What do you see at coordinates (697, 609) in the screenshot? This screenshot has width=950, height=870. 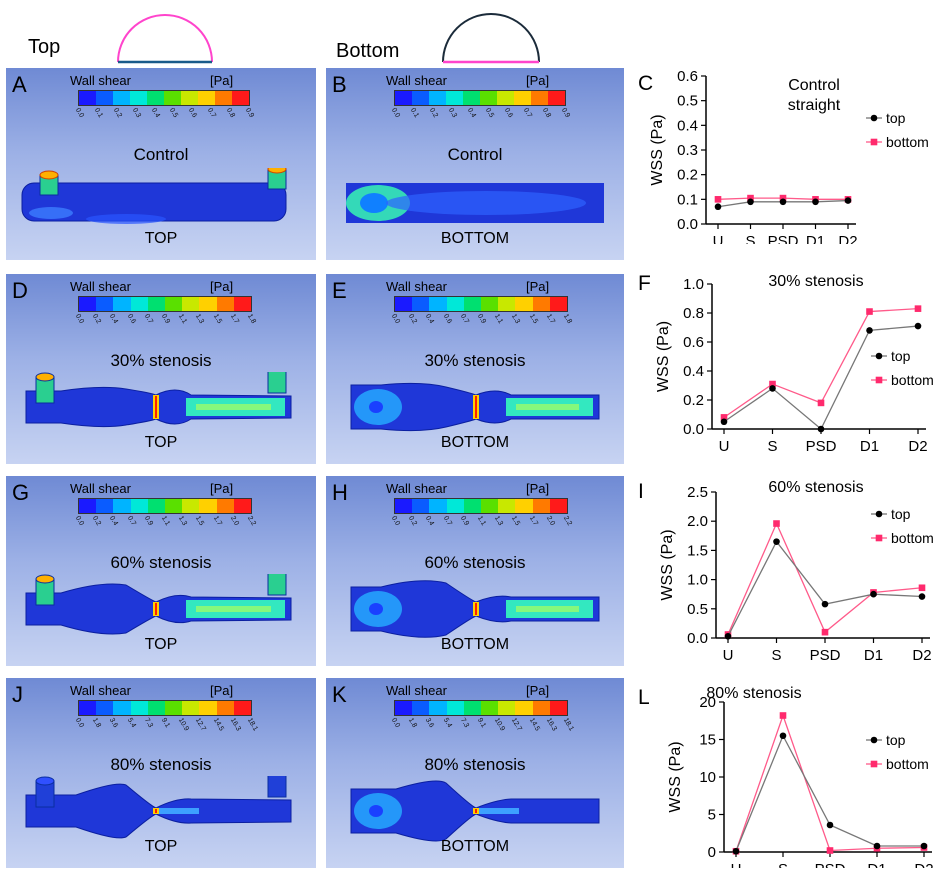 I see `y-tick-label: 0.5` at bounding box center [697, 609].